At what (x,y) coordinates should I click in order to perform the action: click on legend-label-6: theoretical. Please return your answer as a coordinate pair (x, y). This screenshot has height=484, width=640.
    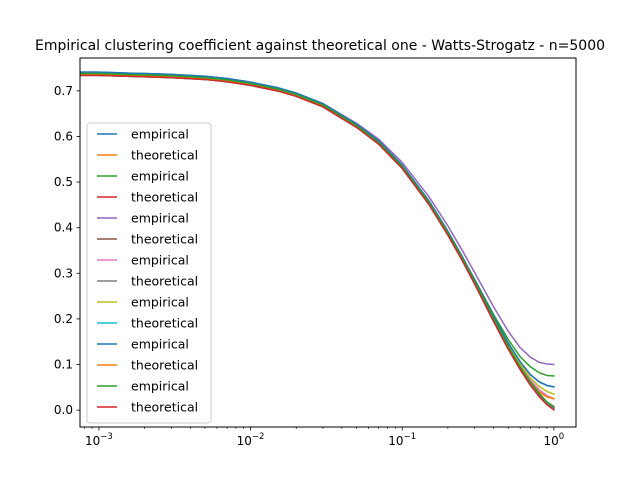
    Looking at the image, I should click on (164, 239).